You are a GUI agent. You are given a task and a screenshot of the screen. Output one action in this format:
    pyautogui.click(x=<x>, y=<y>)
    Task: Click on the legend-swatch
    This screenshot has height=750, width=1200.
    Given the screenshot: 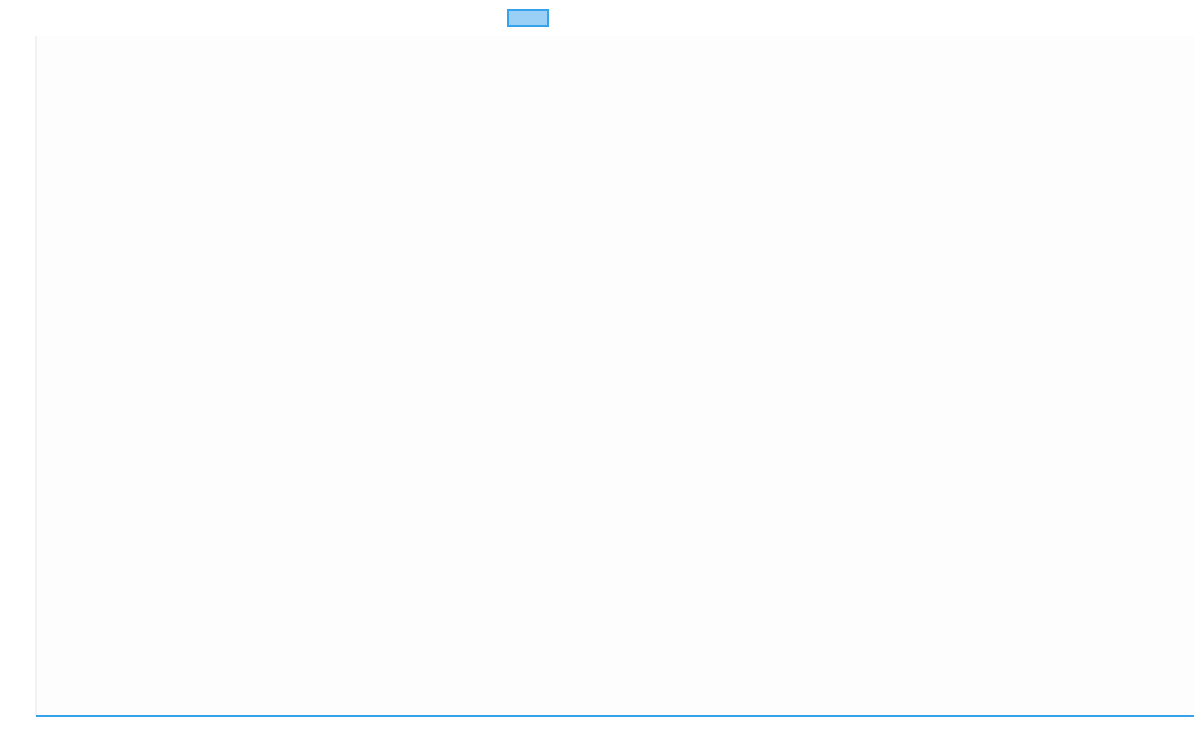 What is the action you would take?
    pyautogui.click(x=528, y=18)
    